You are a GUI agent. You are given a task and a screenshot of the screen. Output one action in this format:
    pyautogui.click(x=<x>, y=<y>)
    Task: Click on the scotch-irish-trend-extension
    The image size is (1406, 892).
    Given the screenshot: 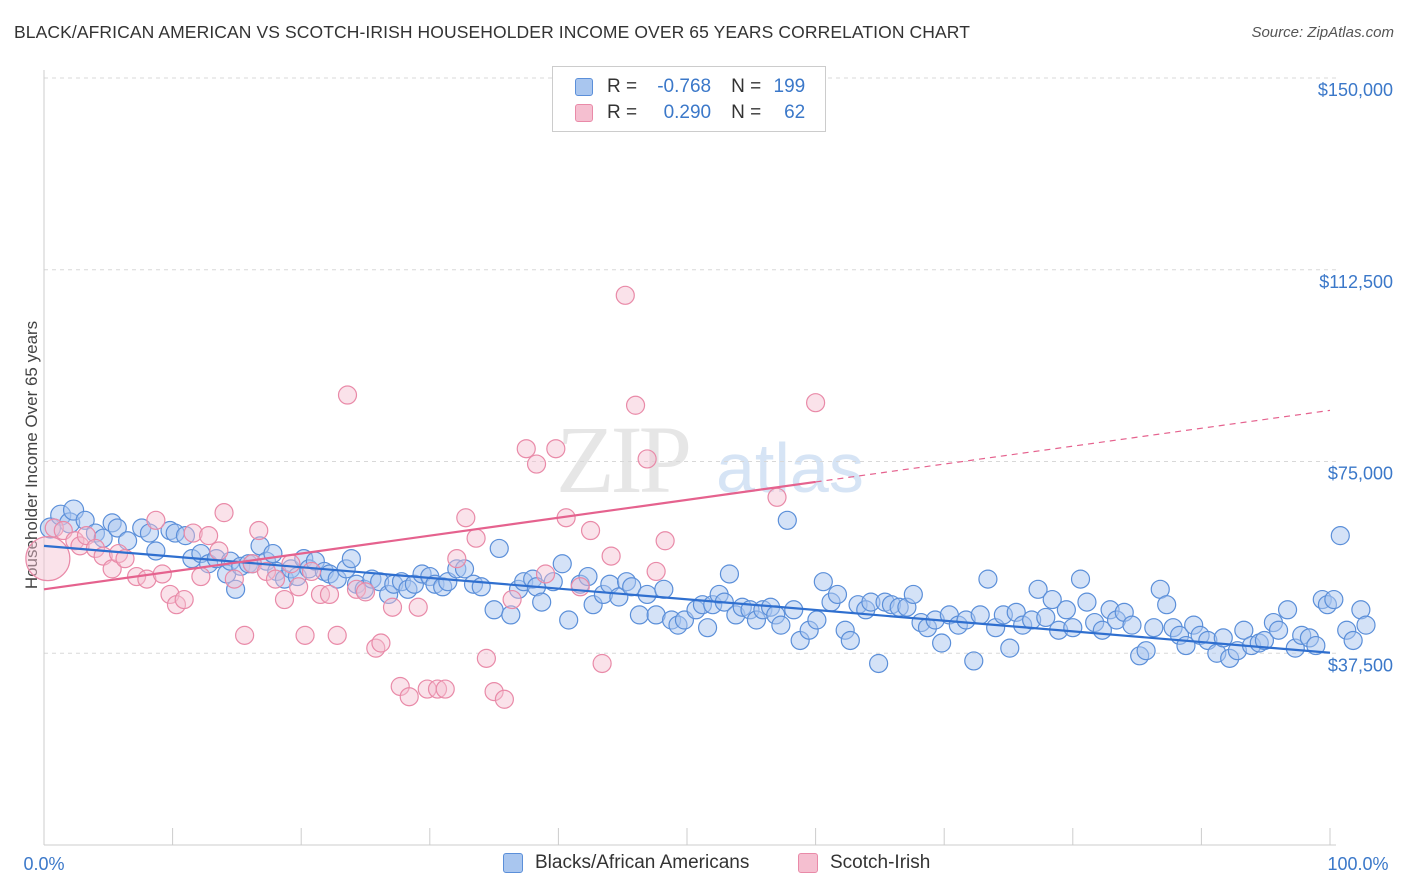 What is the action you would take?
    pyautogui.click(x=1073, y=446)
    